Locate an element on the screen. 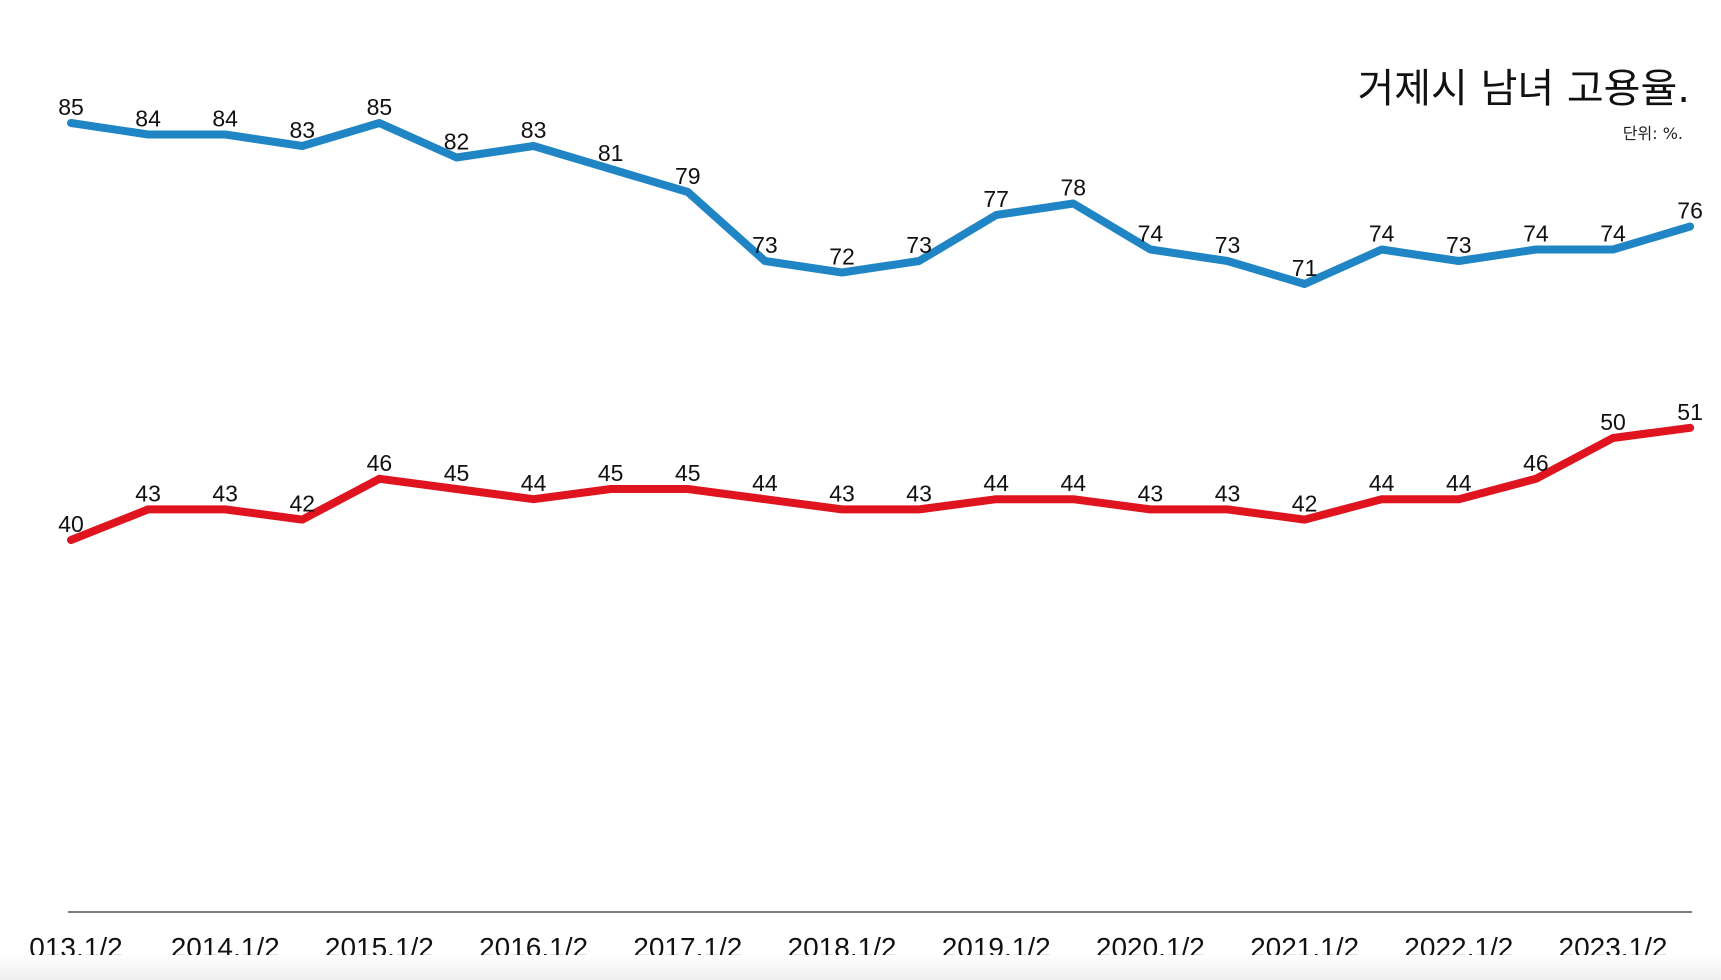 The width and height of the screenshot is (1721, 980). series-line-female is located at coordinates (881, 483).